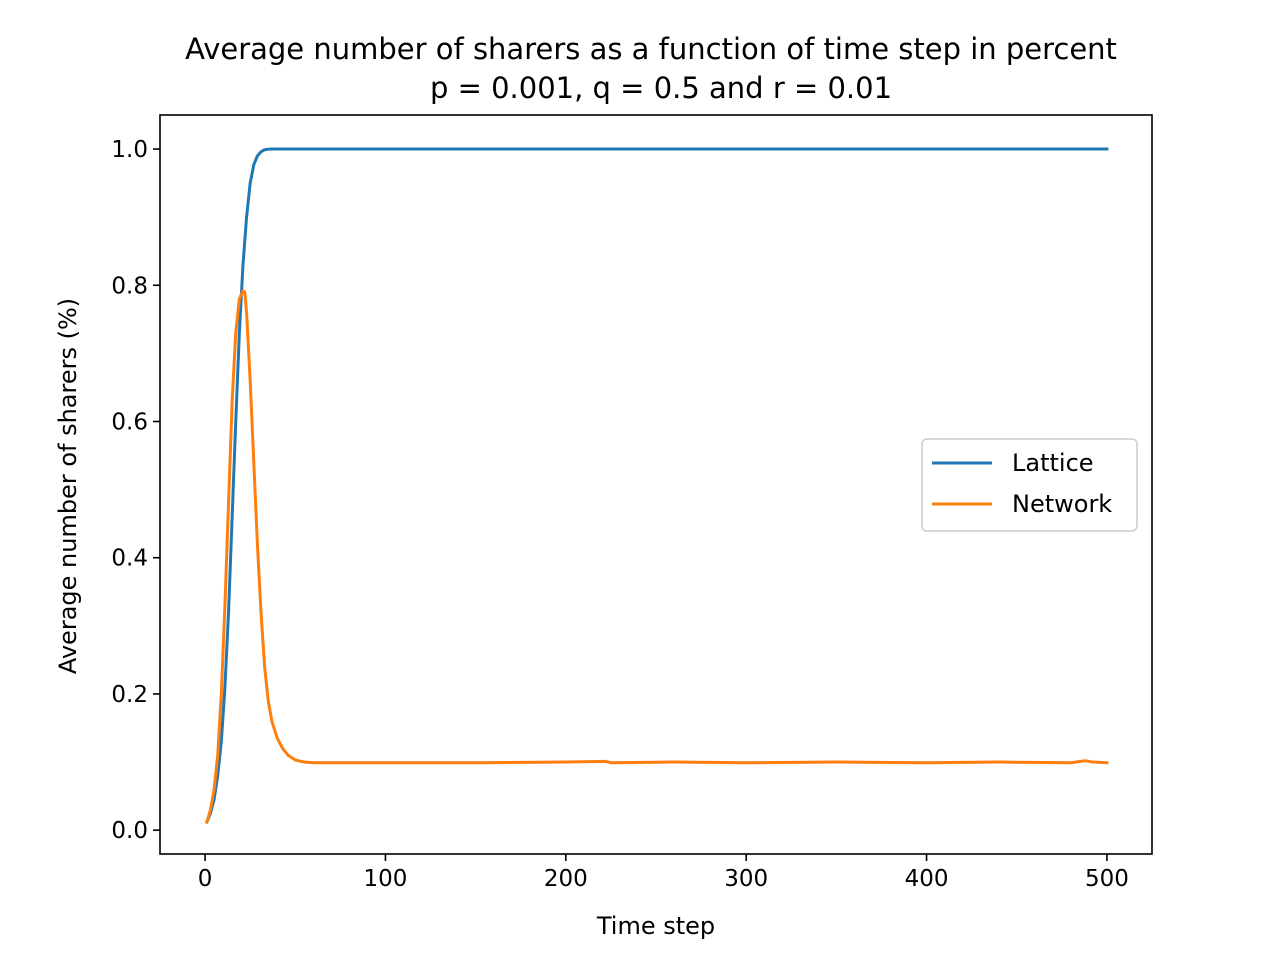  Describe the element at coordinates (129, 695) in the screenshot. I see `y-tick-label: 0.2` at that location.